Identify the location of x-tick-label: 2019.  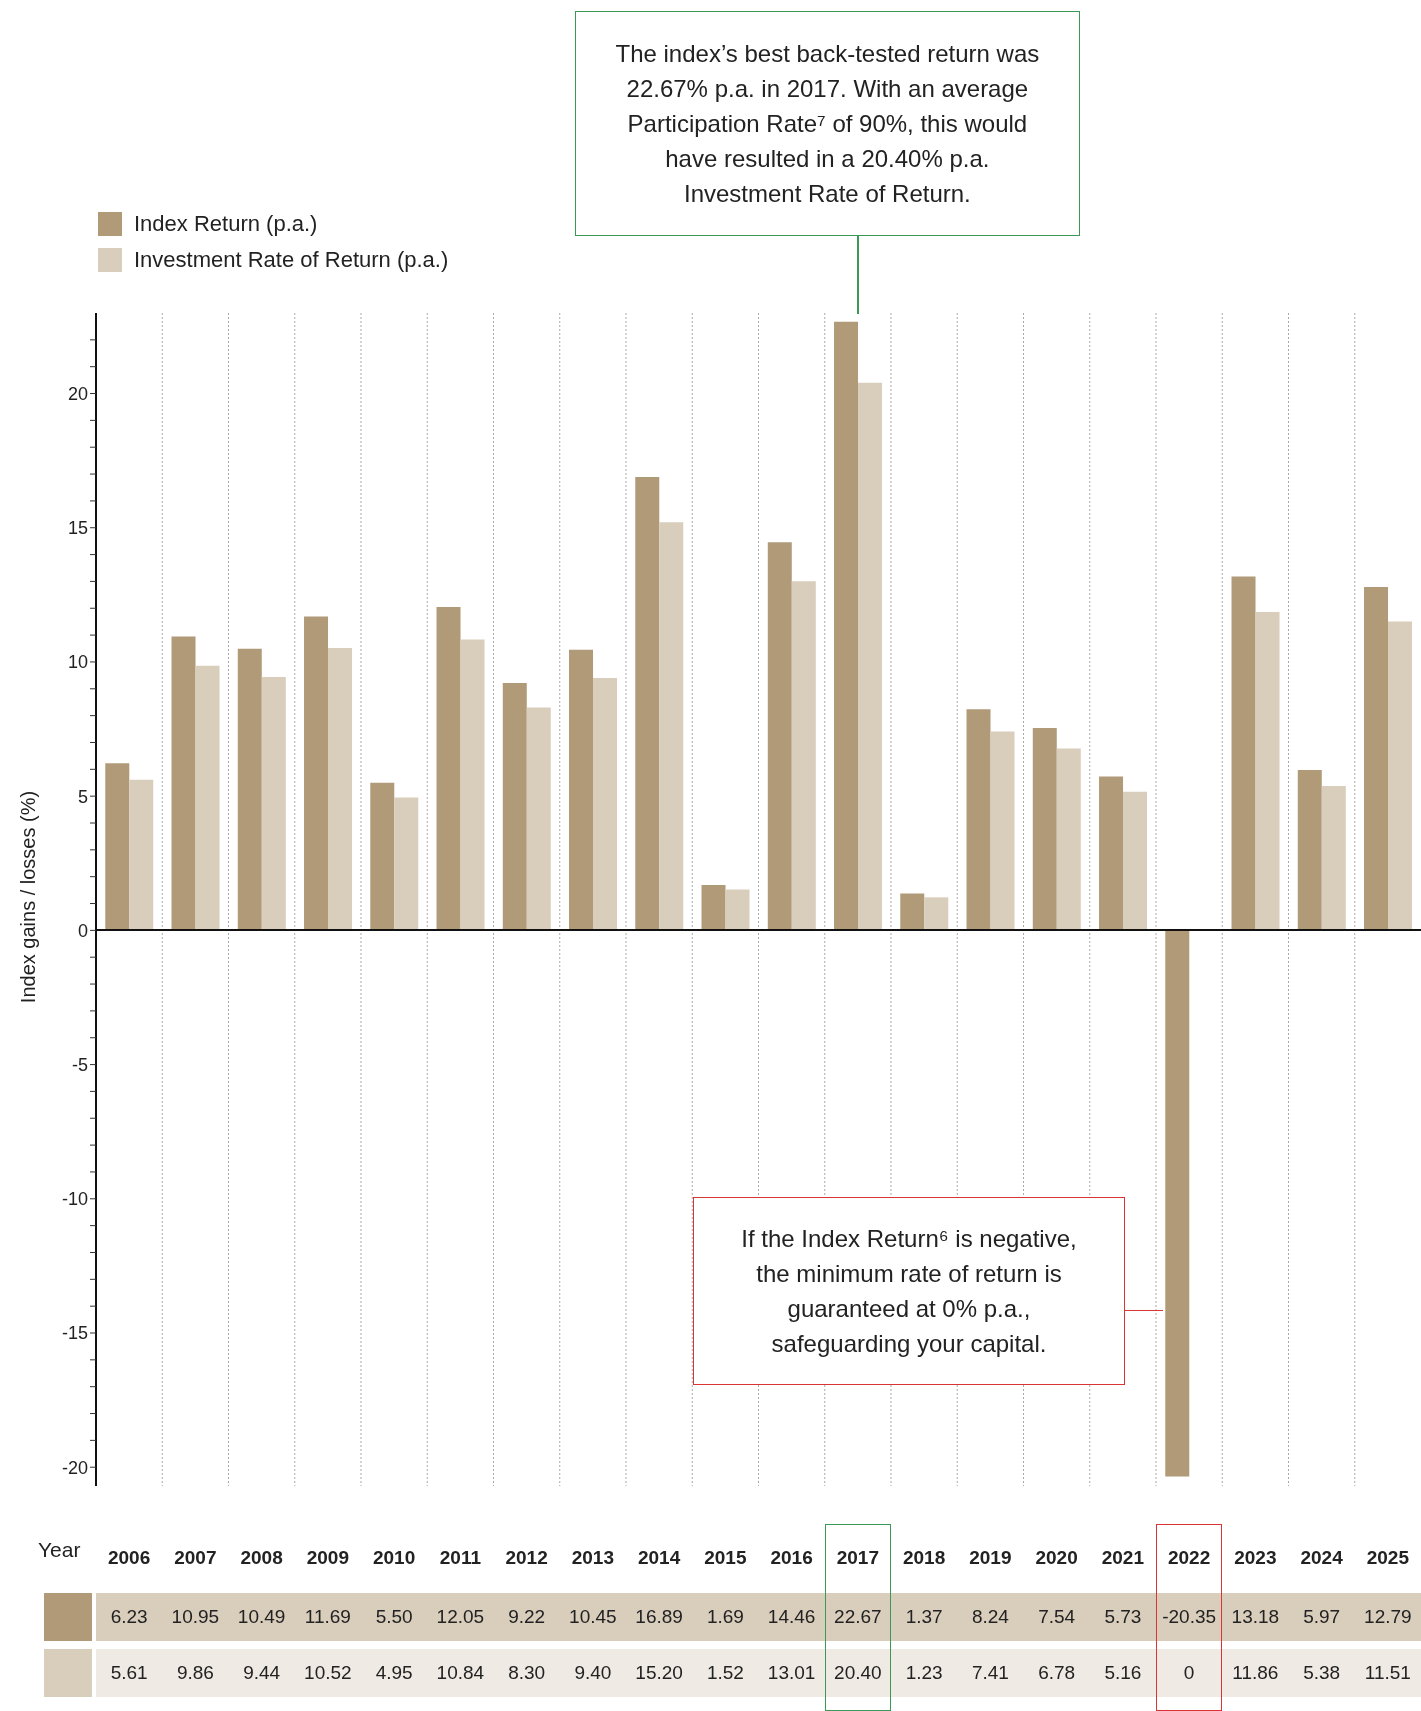
(990, 1558).